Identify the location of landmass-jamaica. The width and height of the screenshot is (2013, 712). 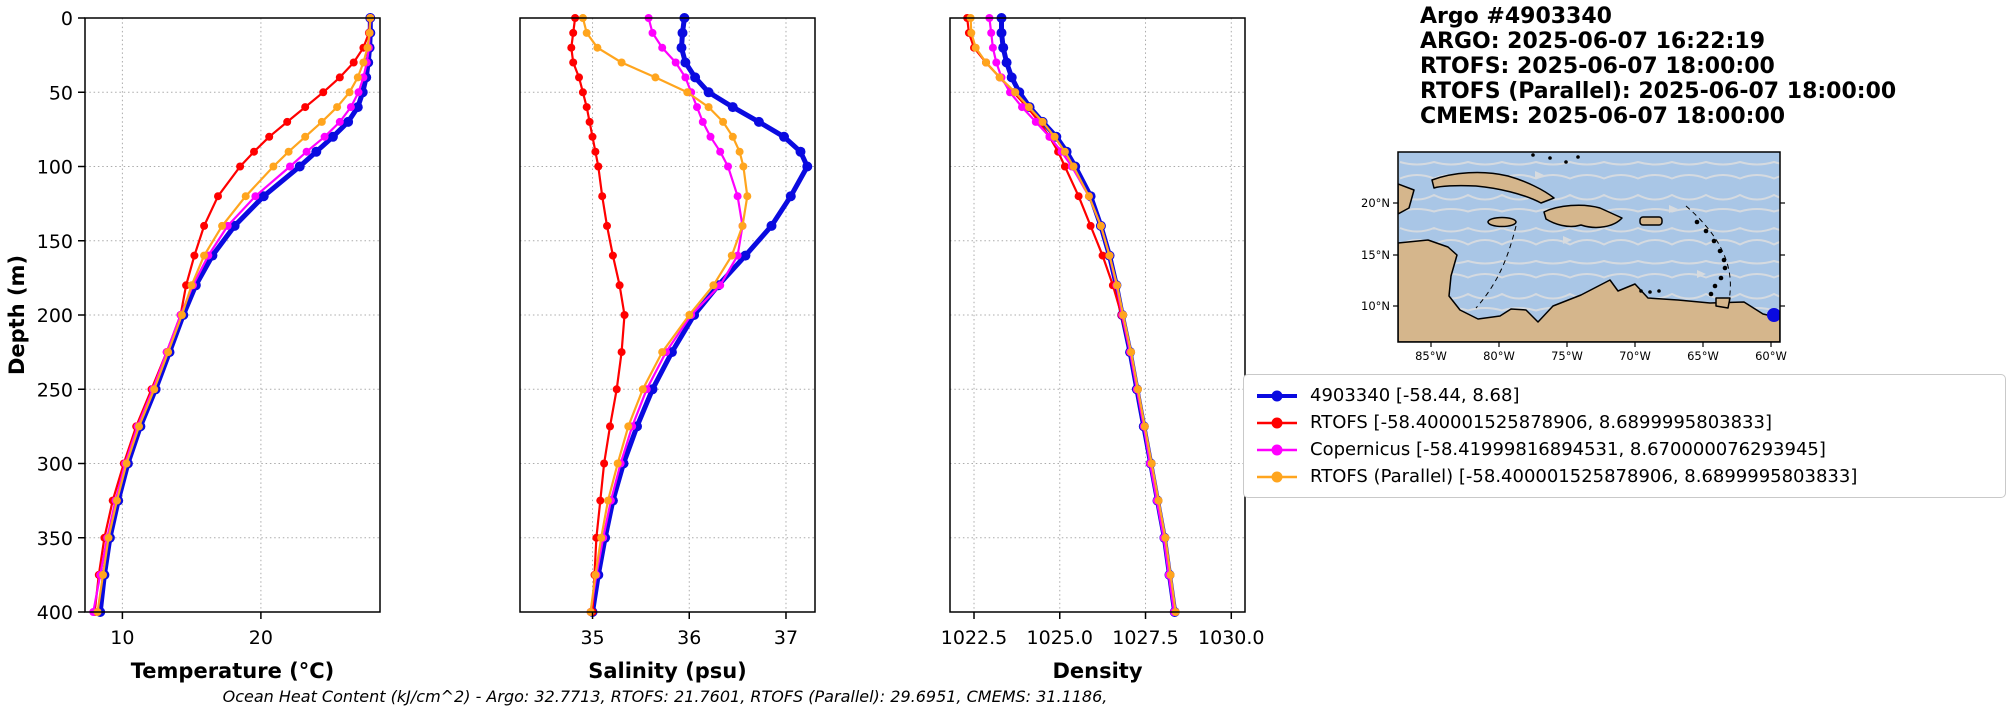
(1502, 222).